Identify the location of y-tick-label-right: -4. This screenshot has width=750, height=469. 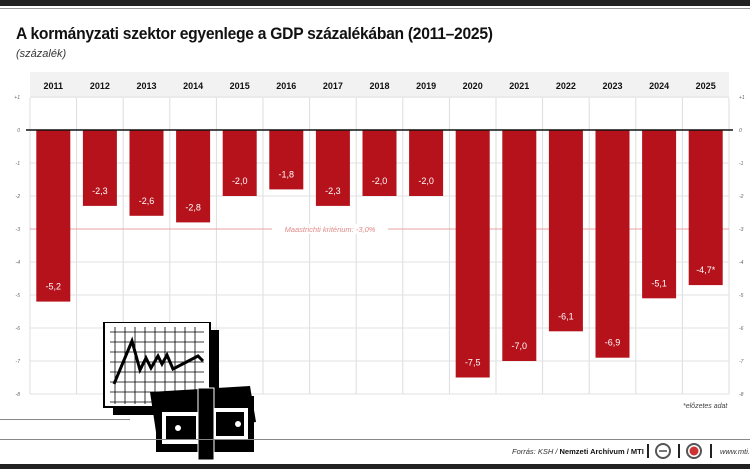
(741, 263).